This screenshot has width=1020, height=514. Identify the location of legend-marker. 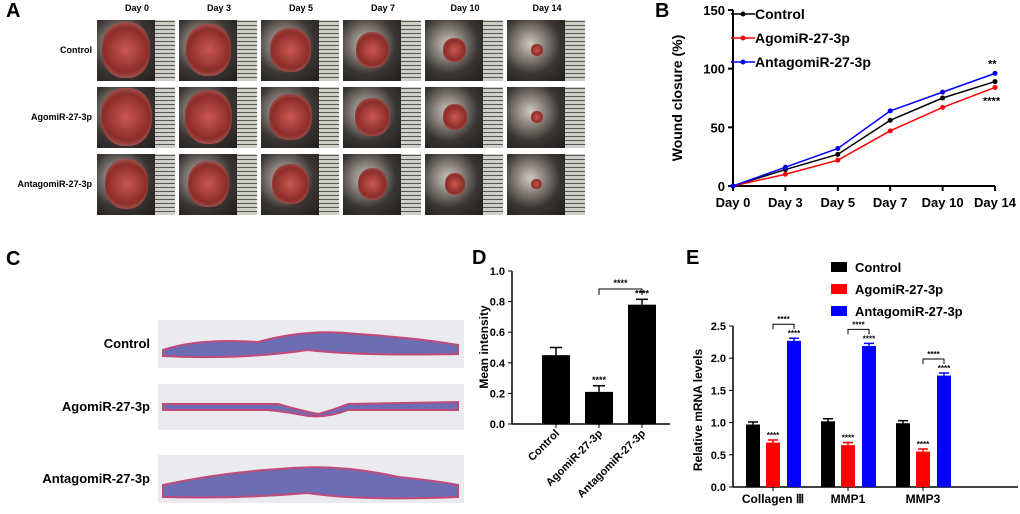
(743, 38).